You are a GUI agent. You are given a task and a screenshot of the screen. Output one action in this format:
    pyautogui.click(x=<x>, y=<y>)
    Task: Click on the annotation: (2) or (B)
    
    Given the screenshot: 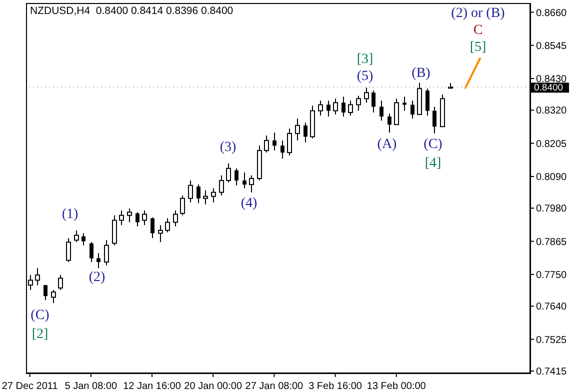 What is the action you would take?
    pyautogui.click(x=478, y=14)
    